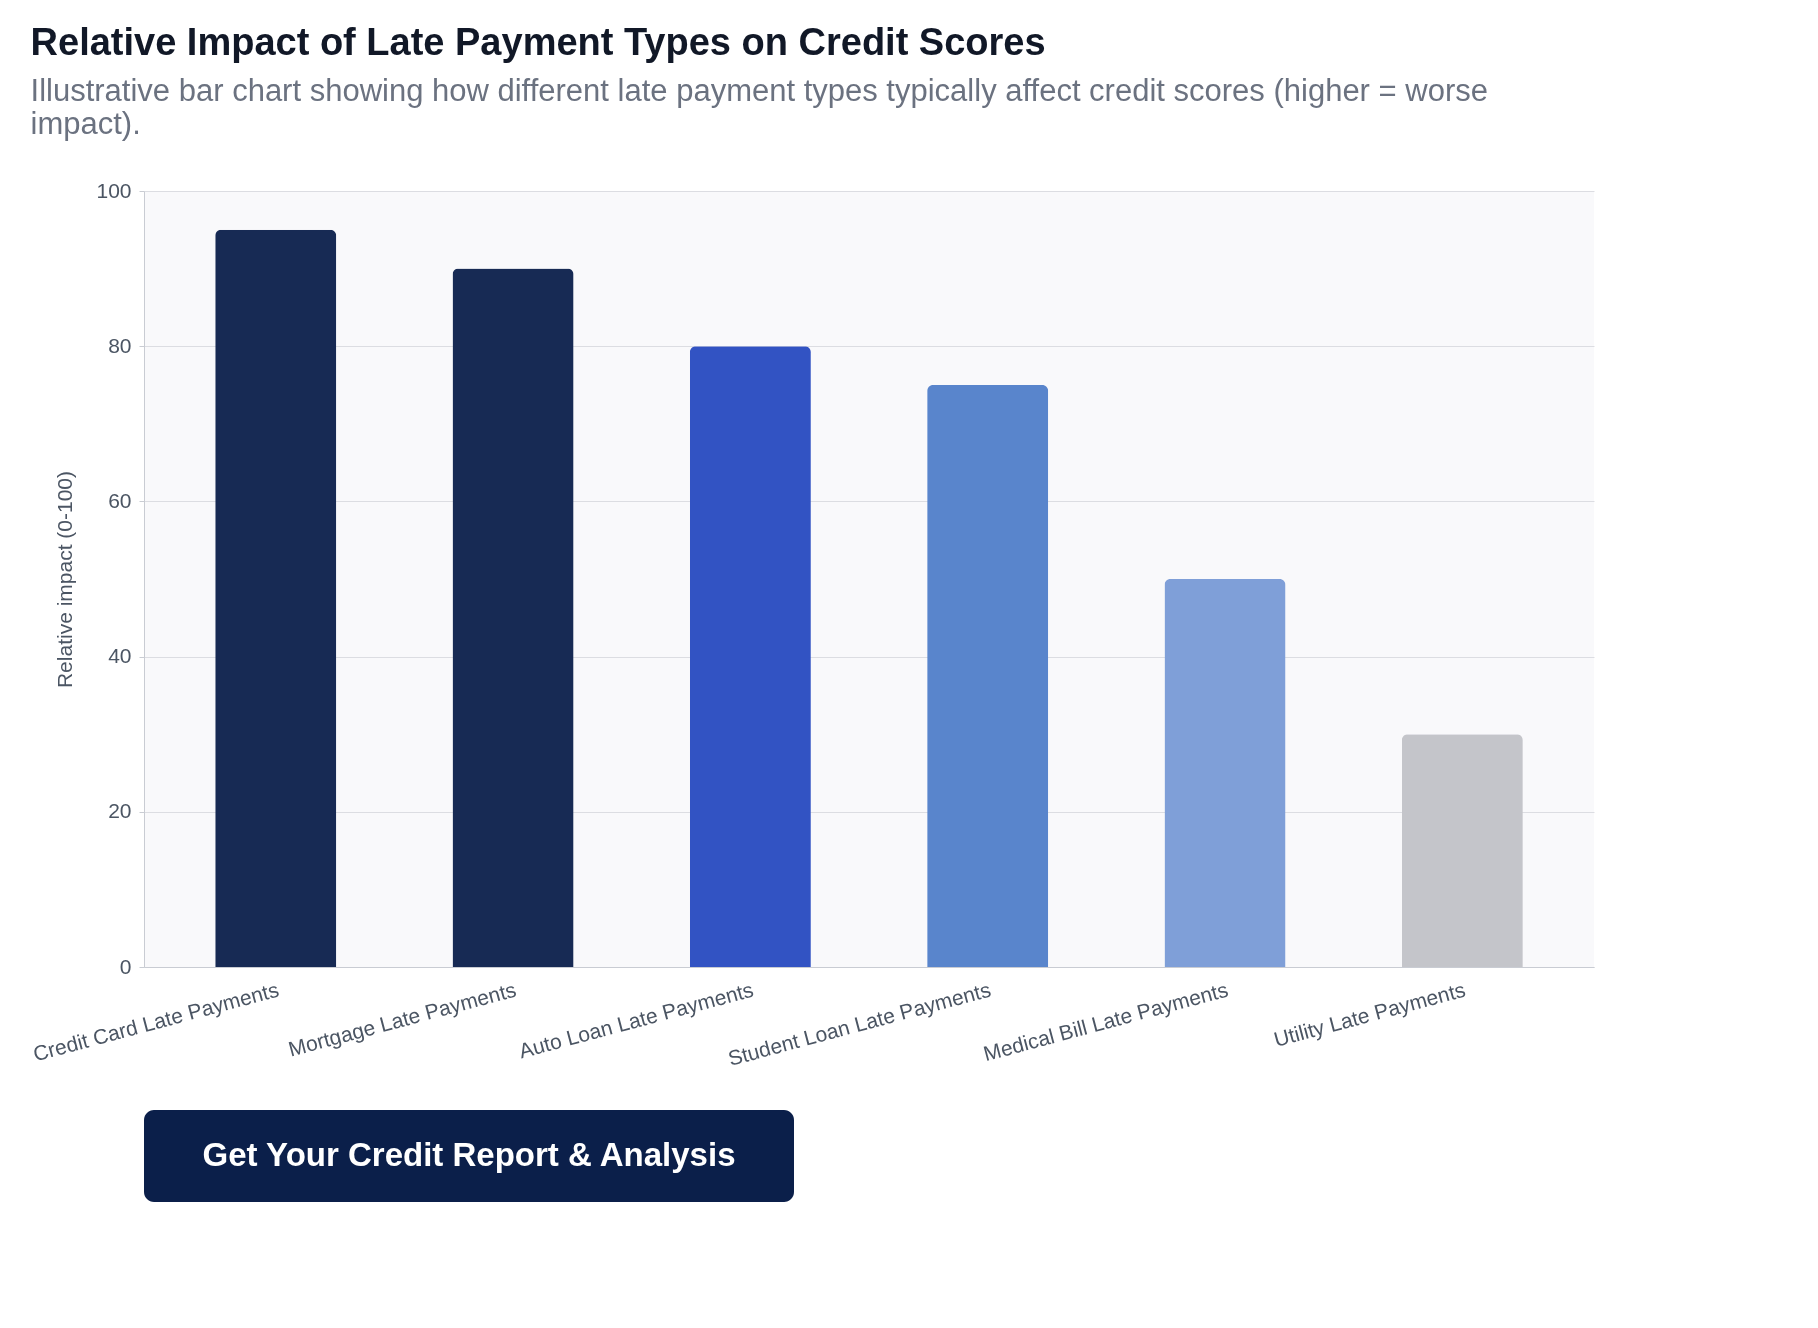 The width and height of the screenshot is (1818, 1328). What do you see at coordinates (65, 579) in the screenshot?
I see `y-axis-title: Relative impact (0-100)` at bounding box center [65, 579].